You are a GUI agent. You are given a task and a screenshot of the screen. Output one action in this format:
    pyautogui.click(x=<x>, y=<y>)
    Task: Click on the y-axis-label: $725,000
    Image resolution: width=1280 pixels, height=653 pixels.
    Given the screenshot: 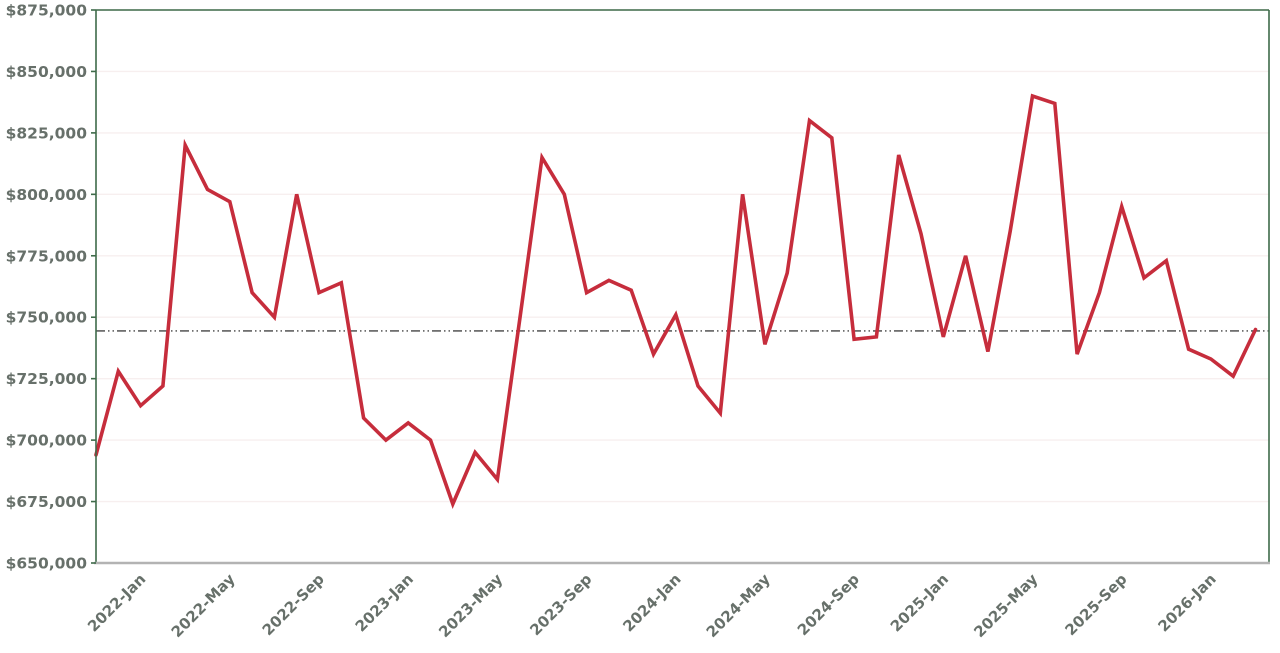 What is the action you would take?
    pyautogui.click(x=47, y=379)
    